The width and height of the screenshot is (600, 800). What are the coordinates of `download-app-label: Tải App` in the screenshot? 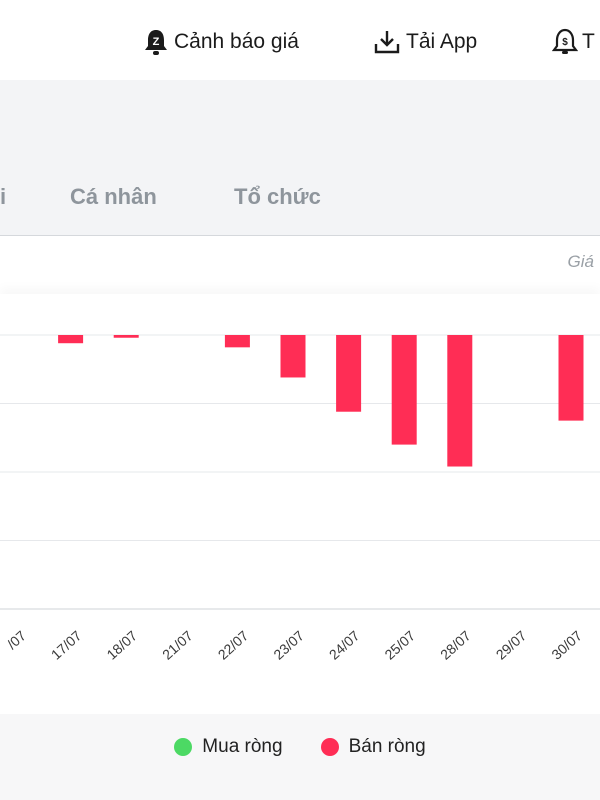 It's located at (442, 41).